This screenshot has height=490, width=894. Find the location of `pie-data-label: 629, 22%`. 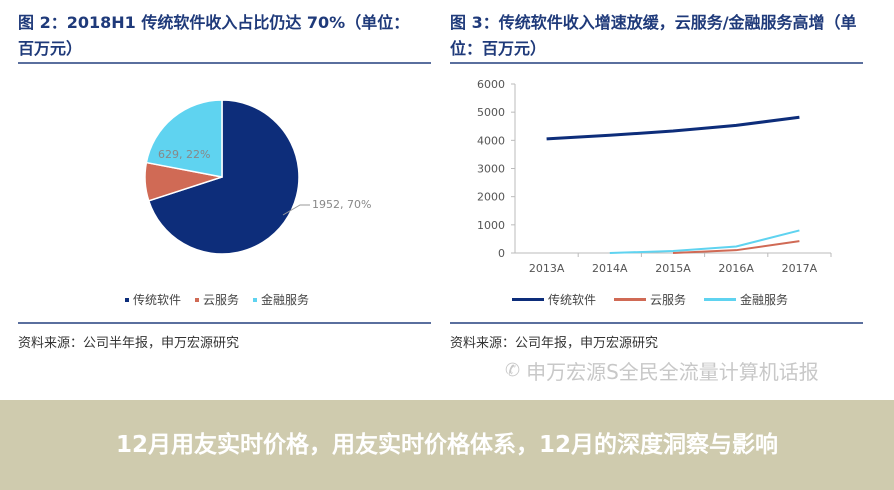

pie-data-label: 629, 22% is located at coordinates (184, 154).